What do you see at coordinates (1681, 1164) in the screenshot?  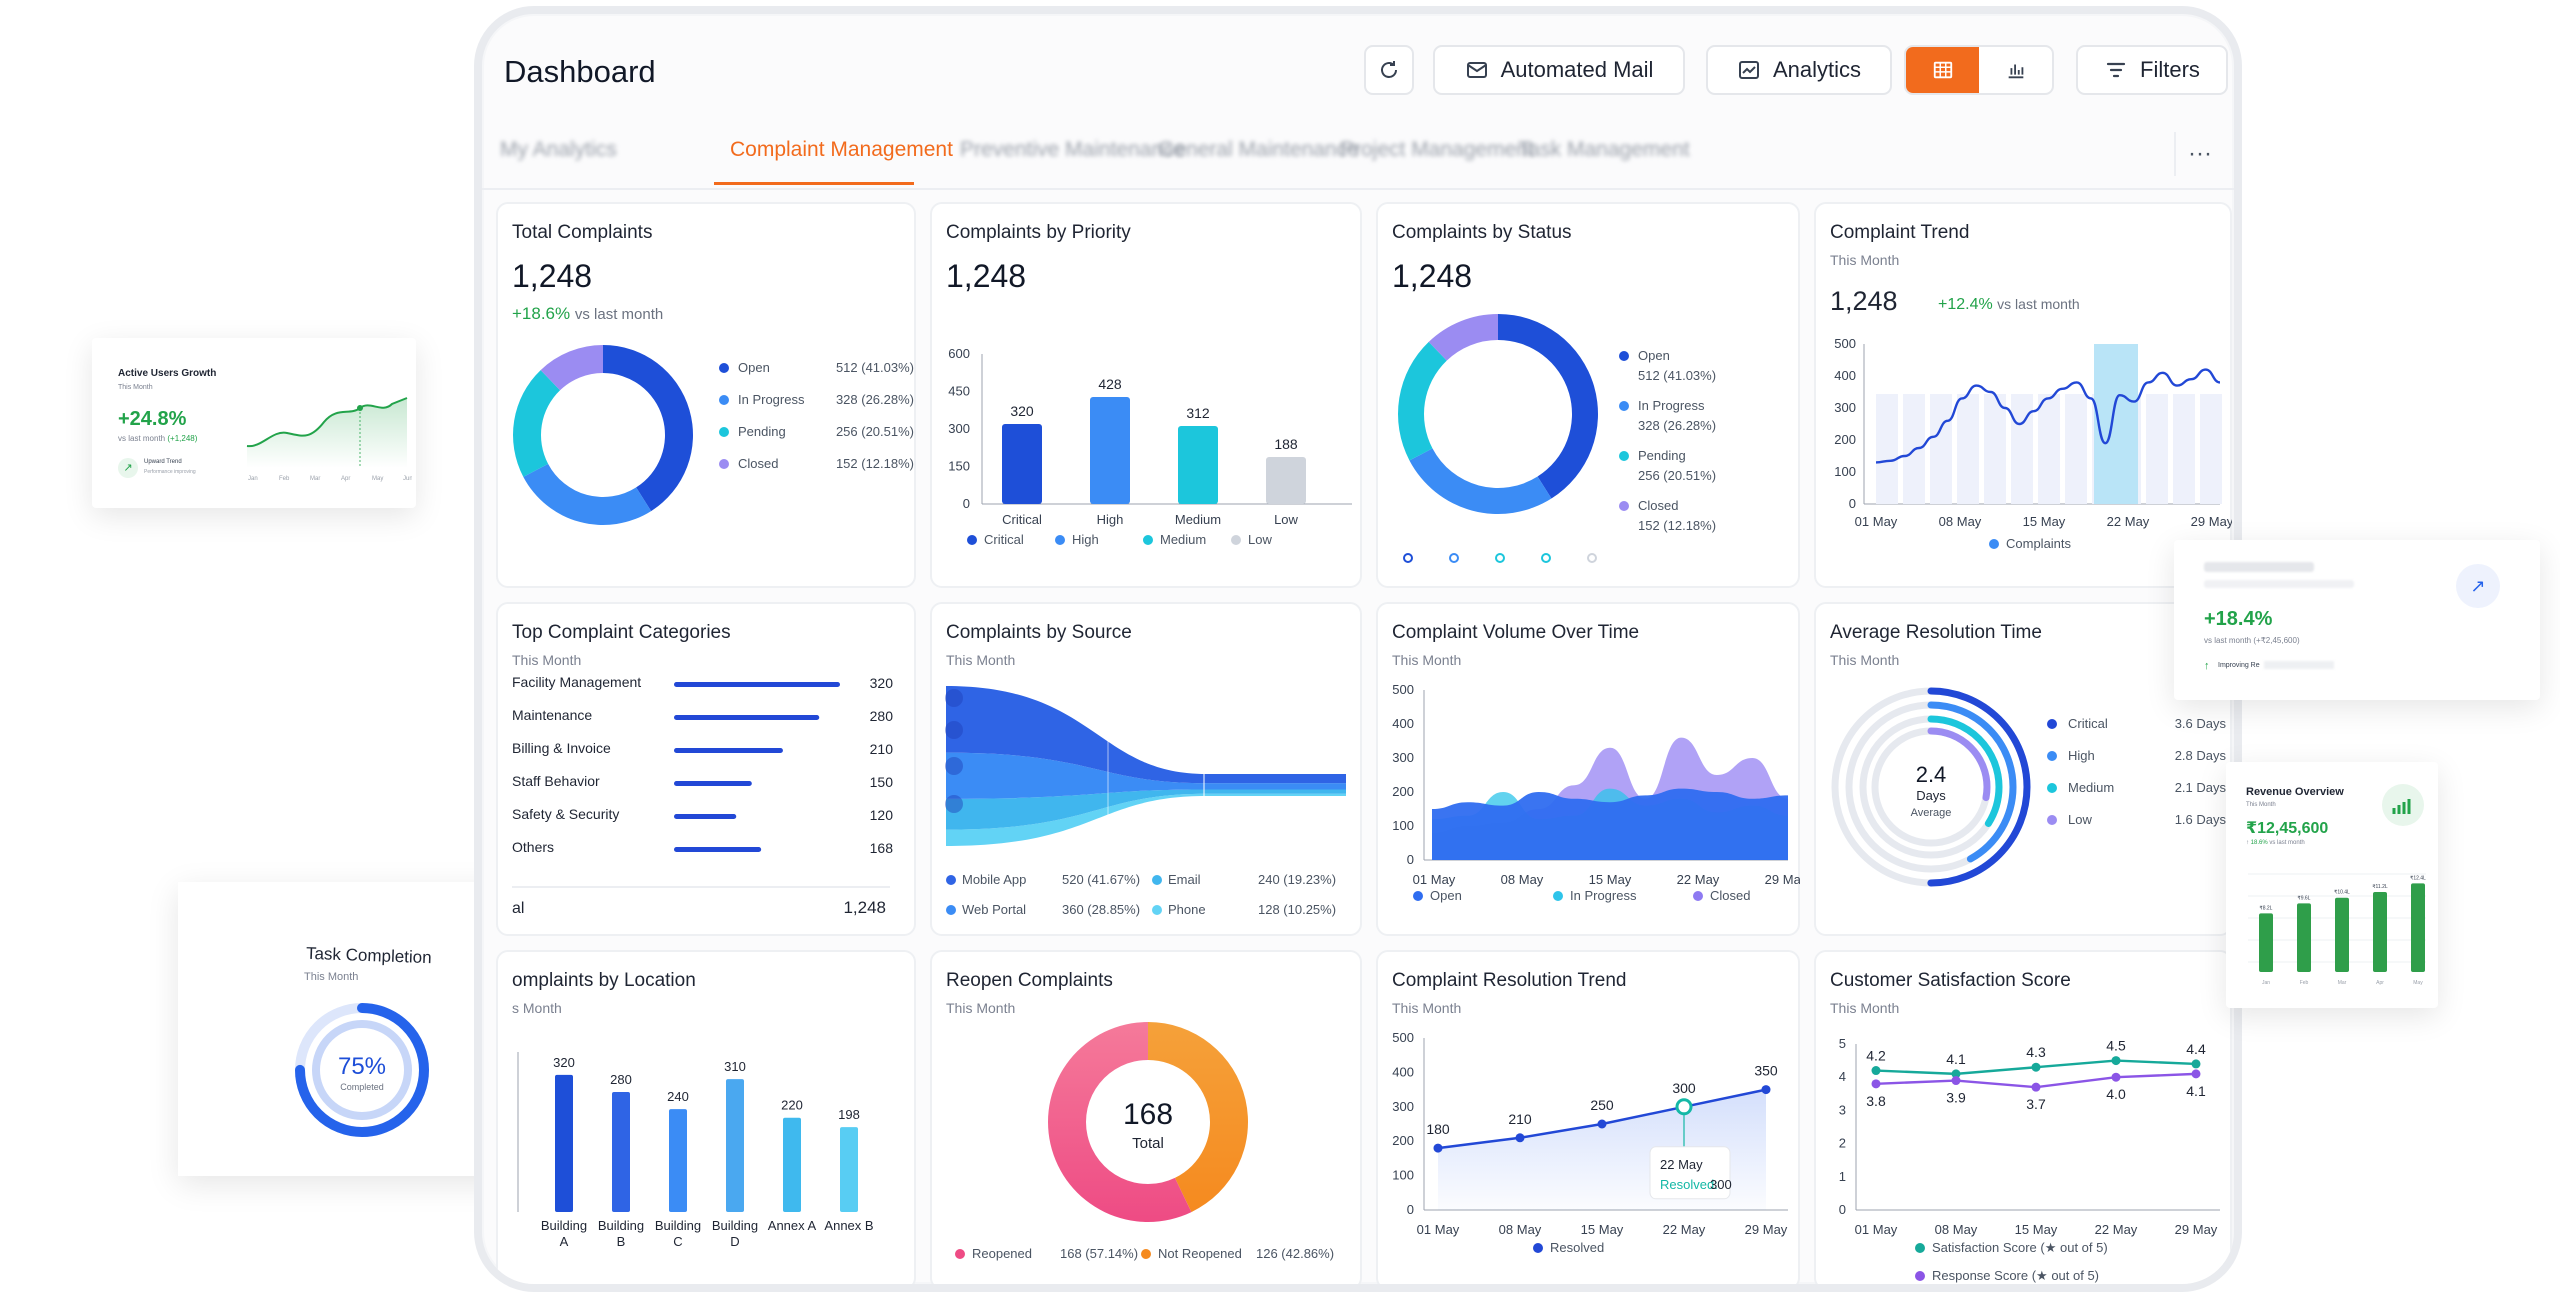 I see `tooltip-date: 22 May` at bounding box center [1681, 1164].